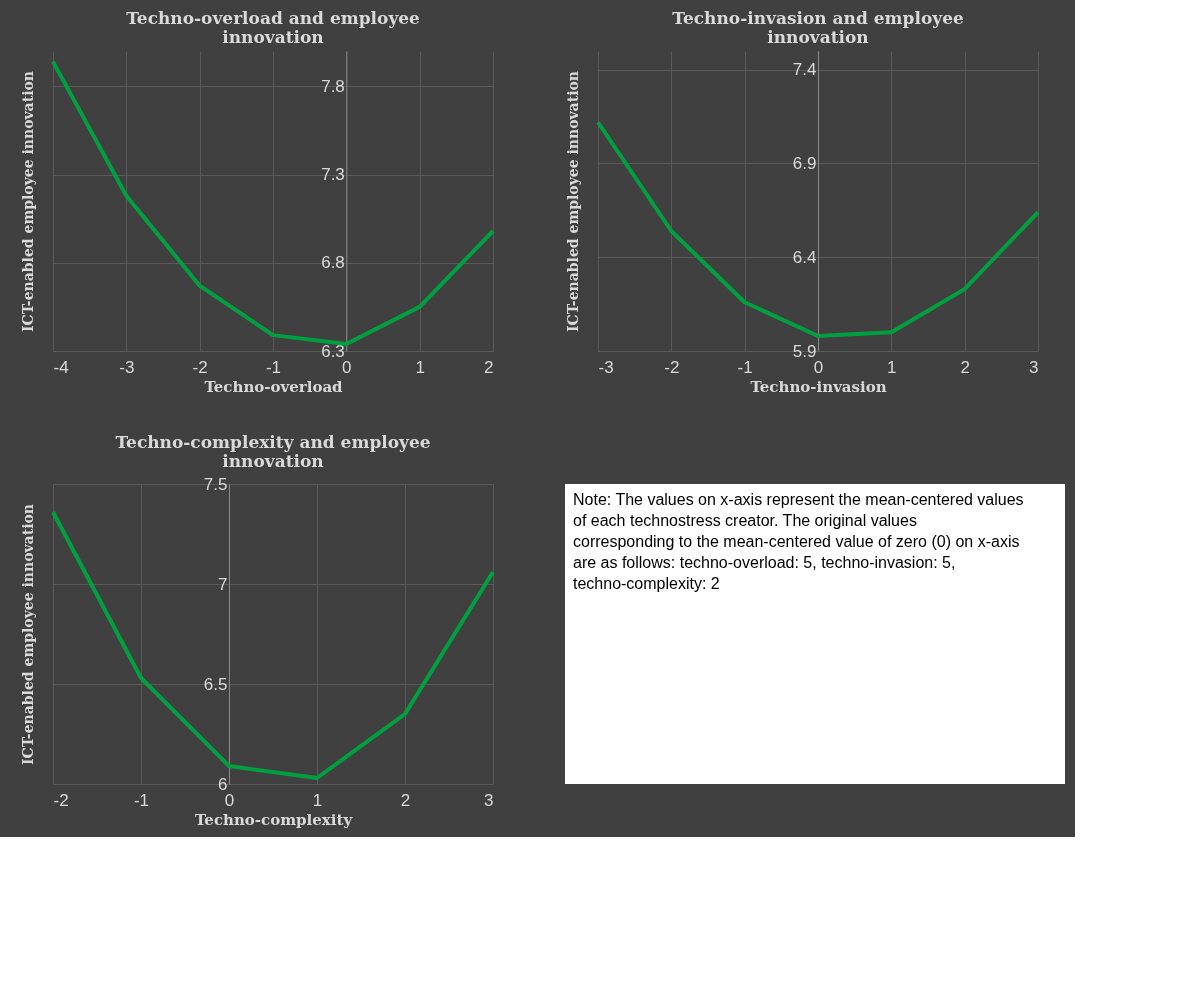  What do you see at coordinates (818, 27) in the screenshot?
I see `chart-title: Techno-invasion and employee innovation` at bounding box center [818, 27].